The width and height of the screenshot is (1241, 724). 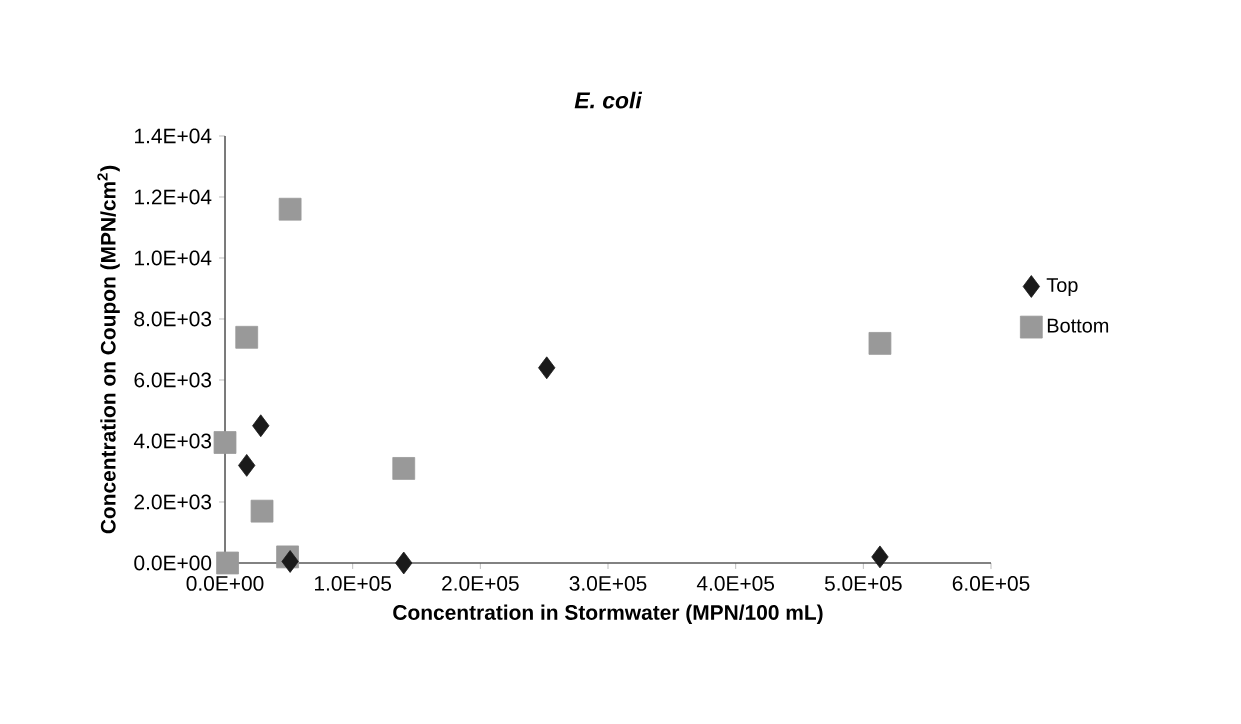 I want to click on x-tick-label: 3.0E+05, so click(x=608, y=583).